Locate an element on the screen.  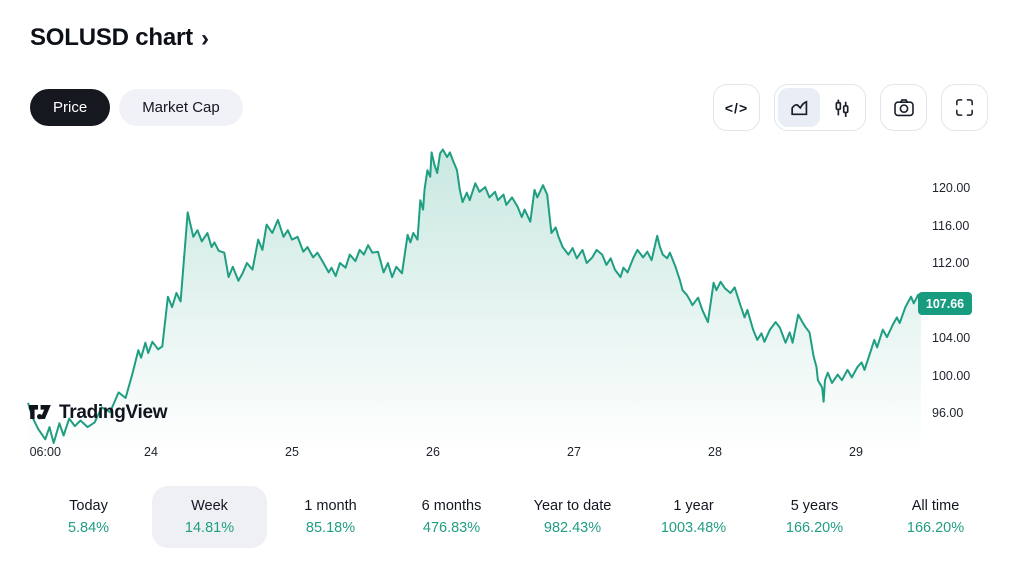
candlestick-icon is located at coordinates (842, 108).